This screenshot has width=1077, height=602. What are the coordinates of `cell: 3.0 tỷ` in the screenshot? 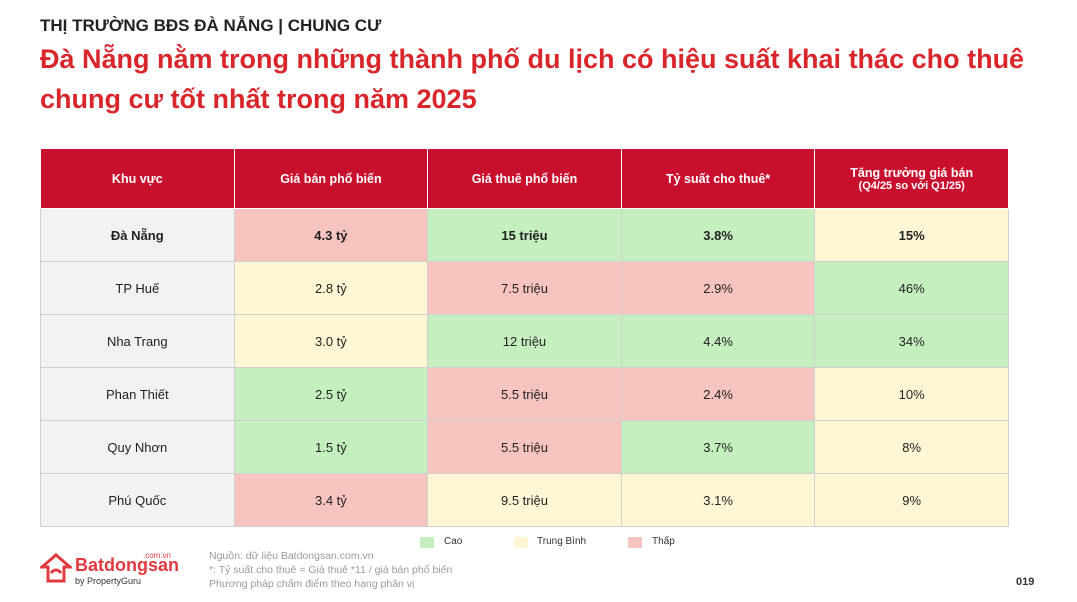 It's located at (331, 341).